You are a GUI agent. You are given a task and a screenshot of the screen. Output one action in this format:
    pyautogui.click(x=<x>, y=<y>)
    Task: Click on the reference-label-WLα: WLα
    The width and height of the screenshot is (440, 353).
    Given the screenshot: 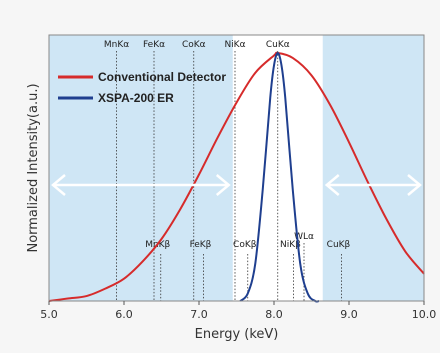 What is the action you would take?
    pyautogui.click(x=304, y=237)
    